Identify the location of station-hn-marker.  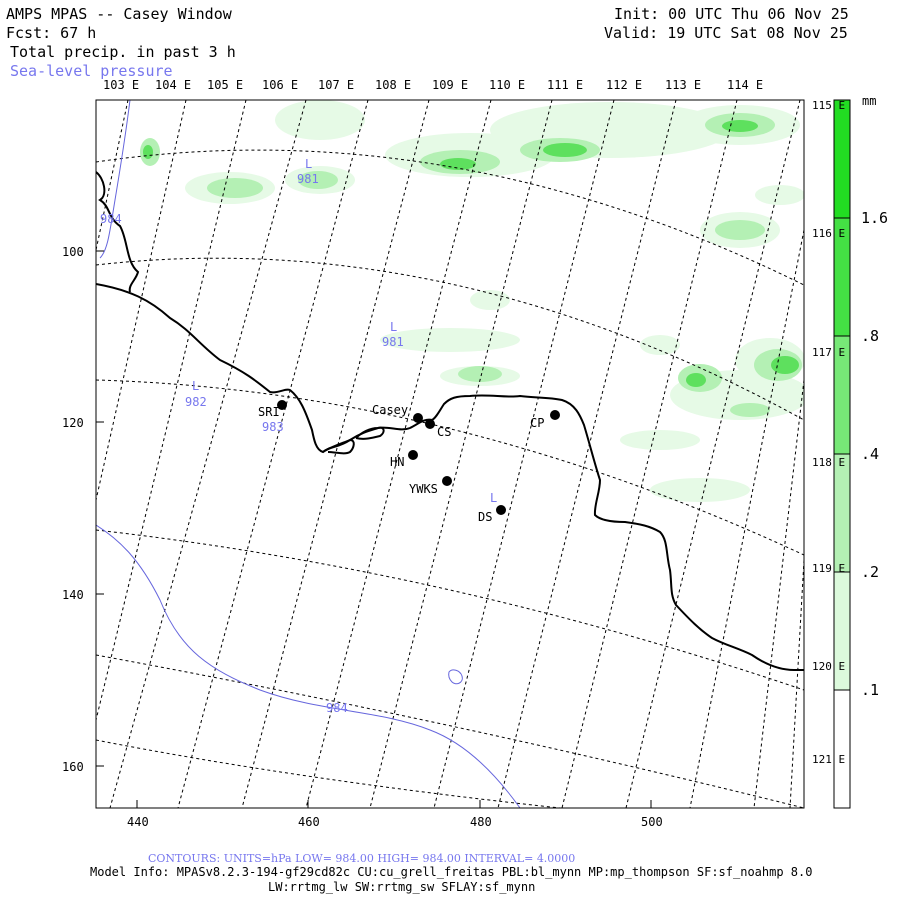
(413, 455).